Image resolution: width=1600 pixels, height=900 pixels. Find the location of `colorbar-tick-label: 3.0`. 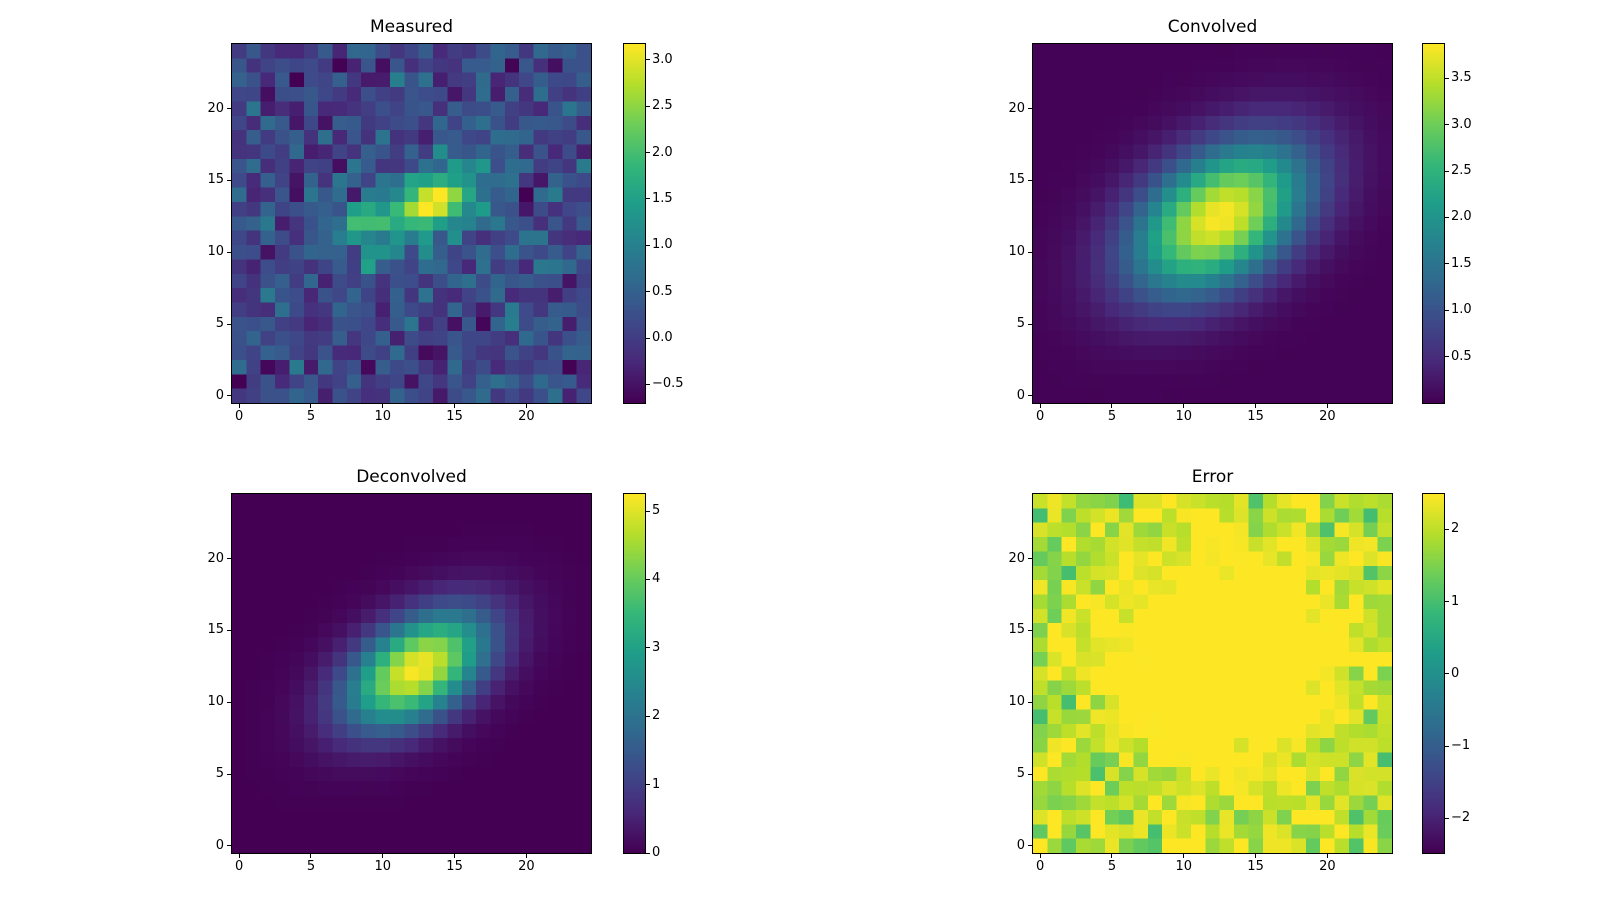

colorbar-tick-label: 3.0 is located at coordinates (662, 59).